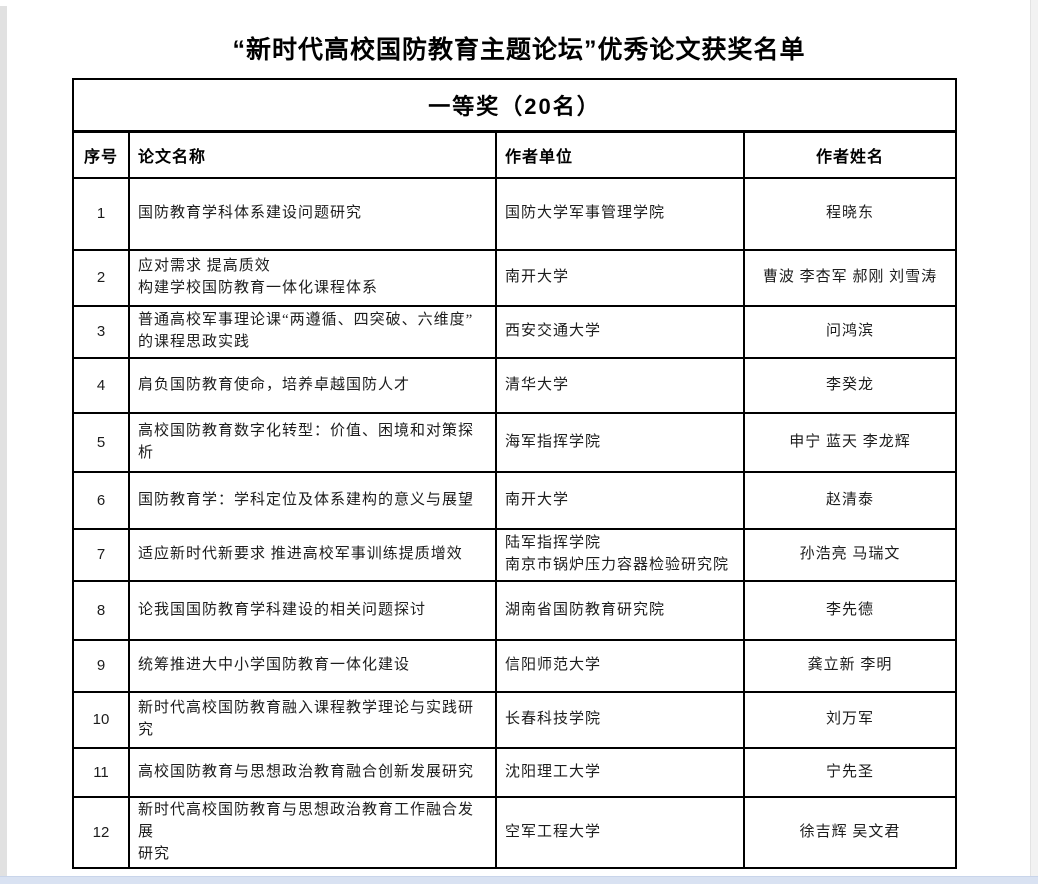  Describe the element at coordinates (850, 214) in the screenshot. I see `author-name-cell: 程晓东` at that location.